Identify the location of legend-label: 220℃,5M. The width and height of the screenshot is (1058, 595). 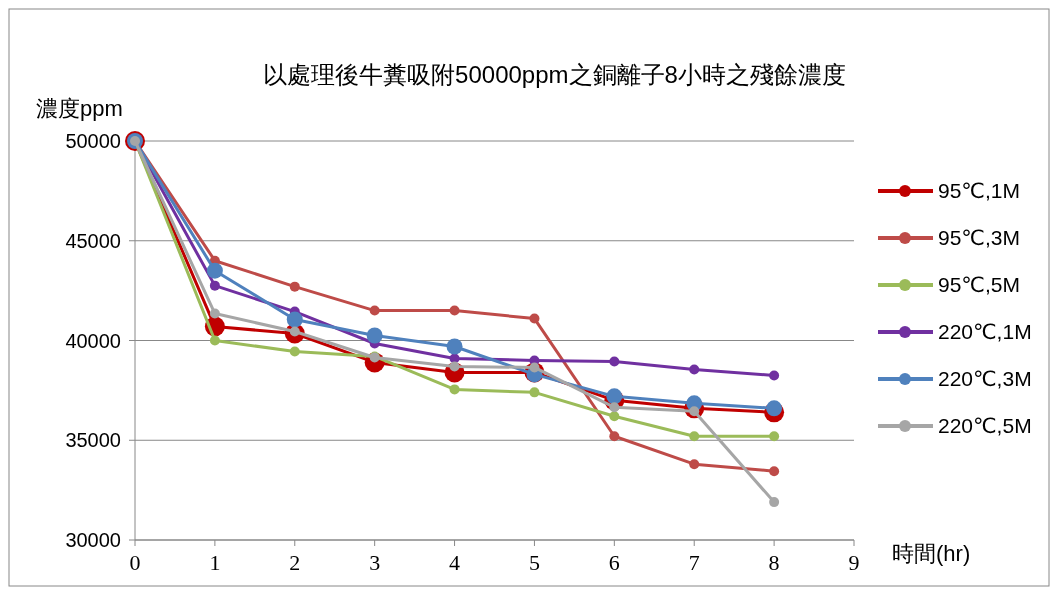
(985, 426).